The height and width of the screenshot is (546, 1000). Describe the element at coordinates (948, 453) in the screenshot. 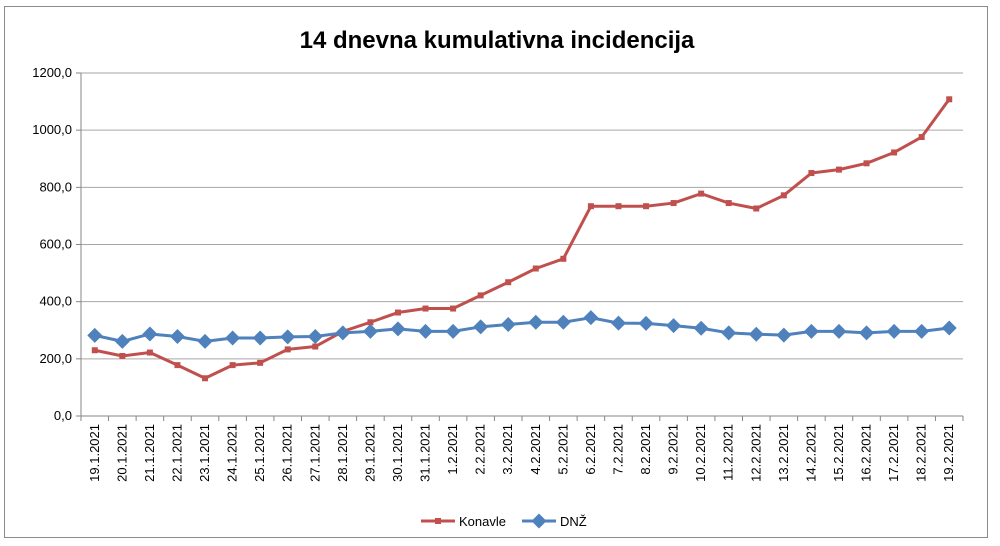

I see `x-tick-label: 19.2.2021` at that location.